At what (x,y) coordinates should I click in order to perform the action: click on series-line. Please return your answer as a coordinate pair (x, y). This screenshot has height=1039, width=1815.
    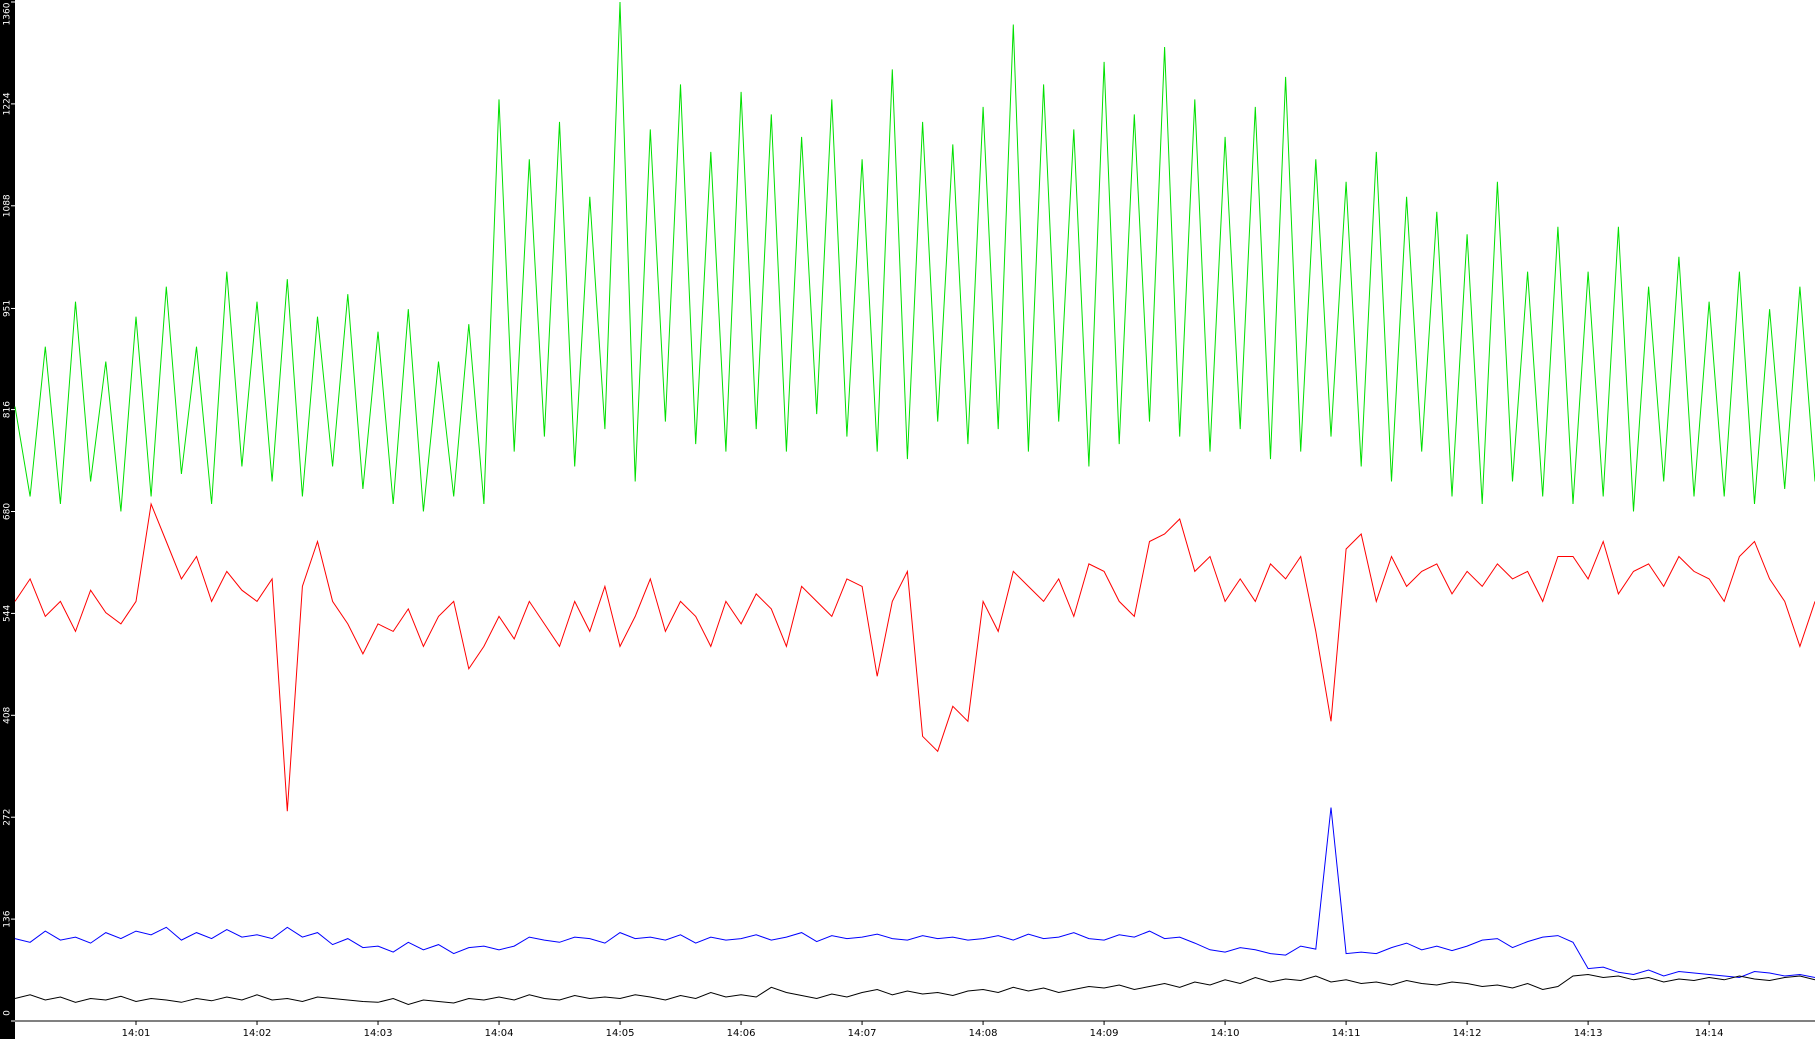
    Looking at the image, I should click on (914, 989).